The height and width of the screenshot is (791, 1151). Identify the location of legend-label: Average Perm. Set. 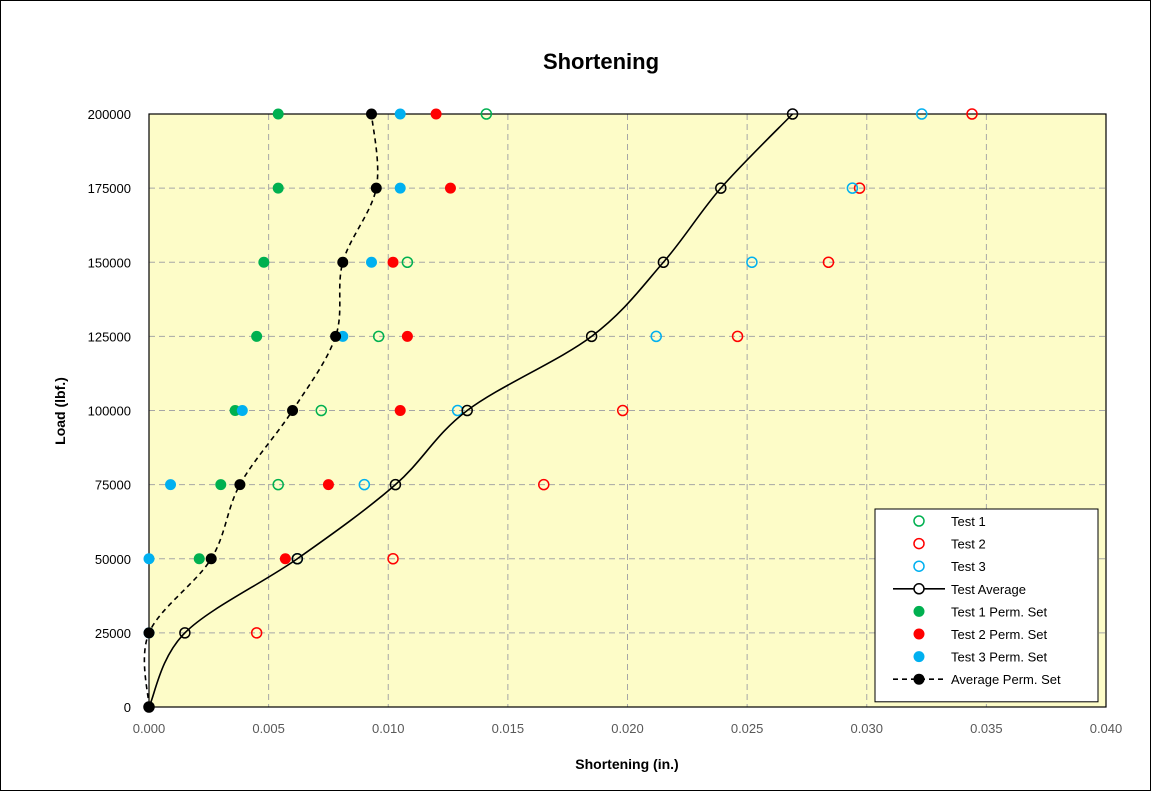
(1006, 679).